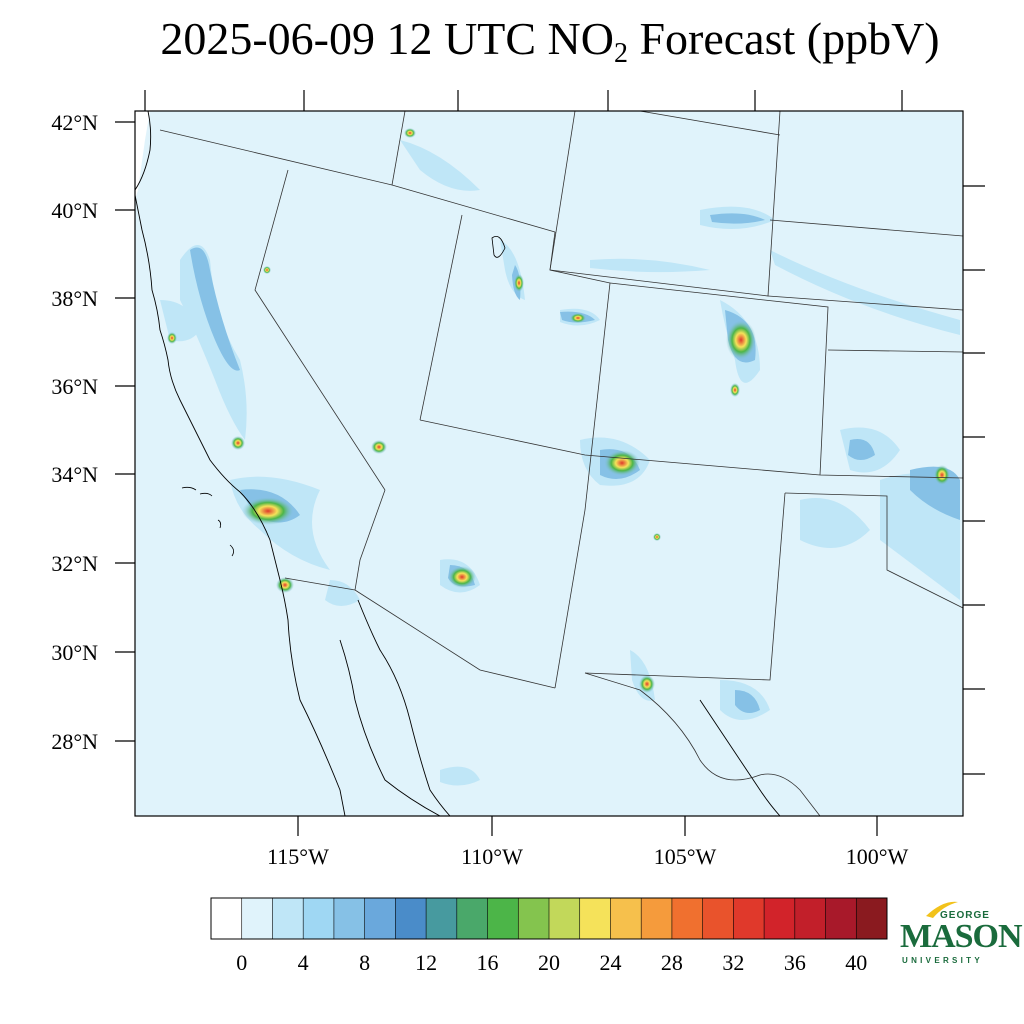 This screenshot has height=1024, width=1024. Describe the element at coordinates (268, 511) in the screenshot. I see `hotspot-los-angeles` at that location.